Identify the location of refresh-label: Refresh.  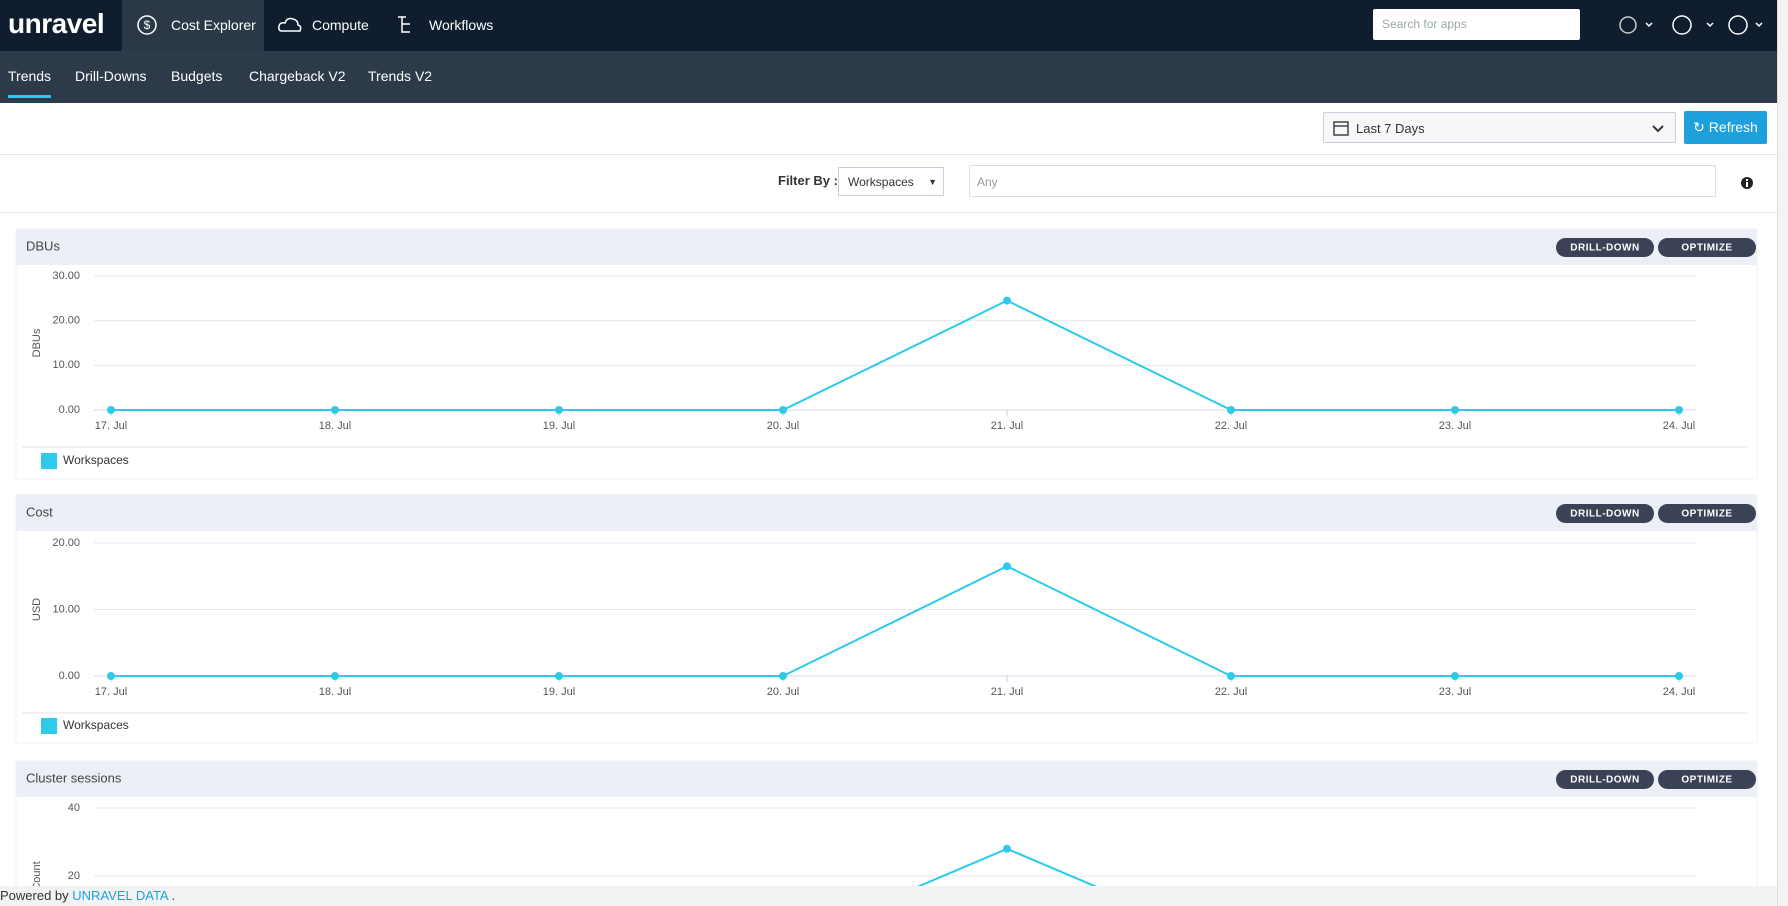
(1733, 127).